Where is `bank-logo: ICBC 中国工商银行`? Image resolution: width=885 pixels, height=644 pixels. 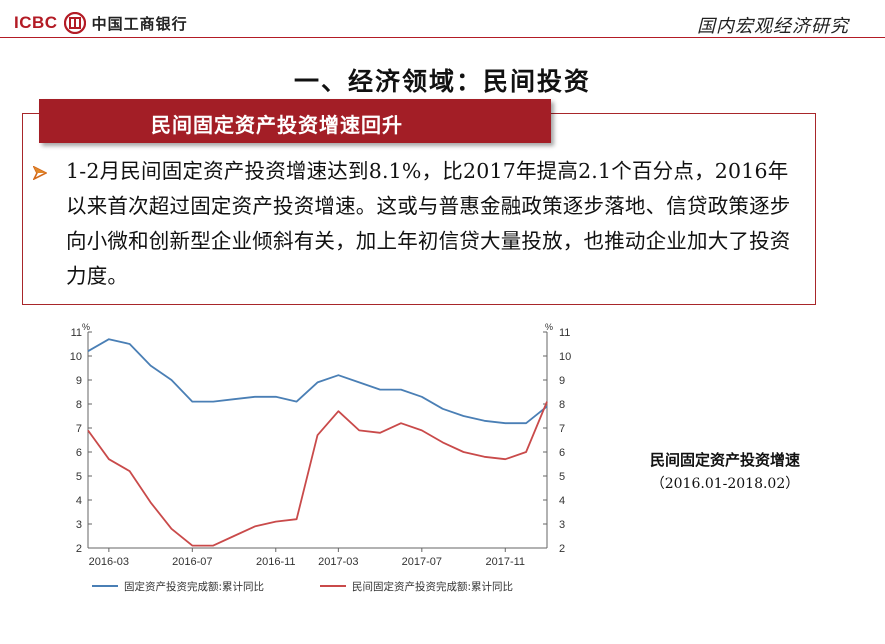 bank-logo: ICBC 中国工商银行 is located at coordinates (101, 23).